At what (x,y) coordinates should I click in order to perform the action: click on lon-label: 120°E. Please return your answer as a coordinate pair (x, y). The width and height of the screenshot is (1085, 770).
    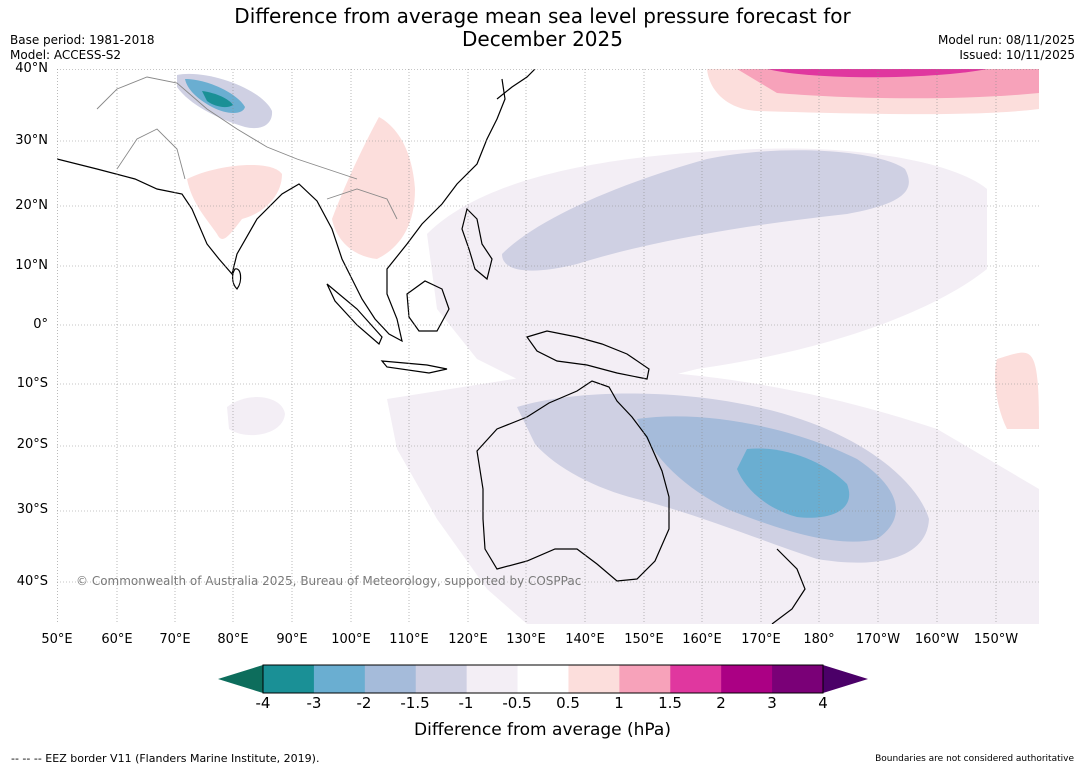
    Looking at the image, I should click on (468, 639).